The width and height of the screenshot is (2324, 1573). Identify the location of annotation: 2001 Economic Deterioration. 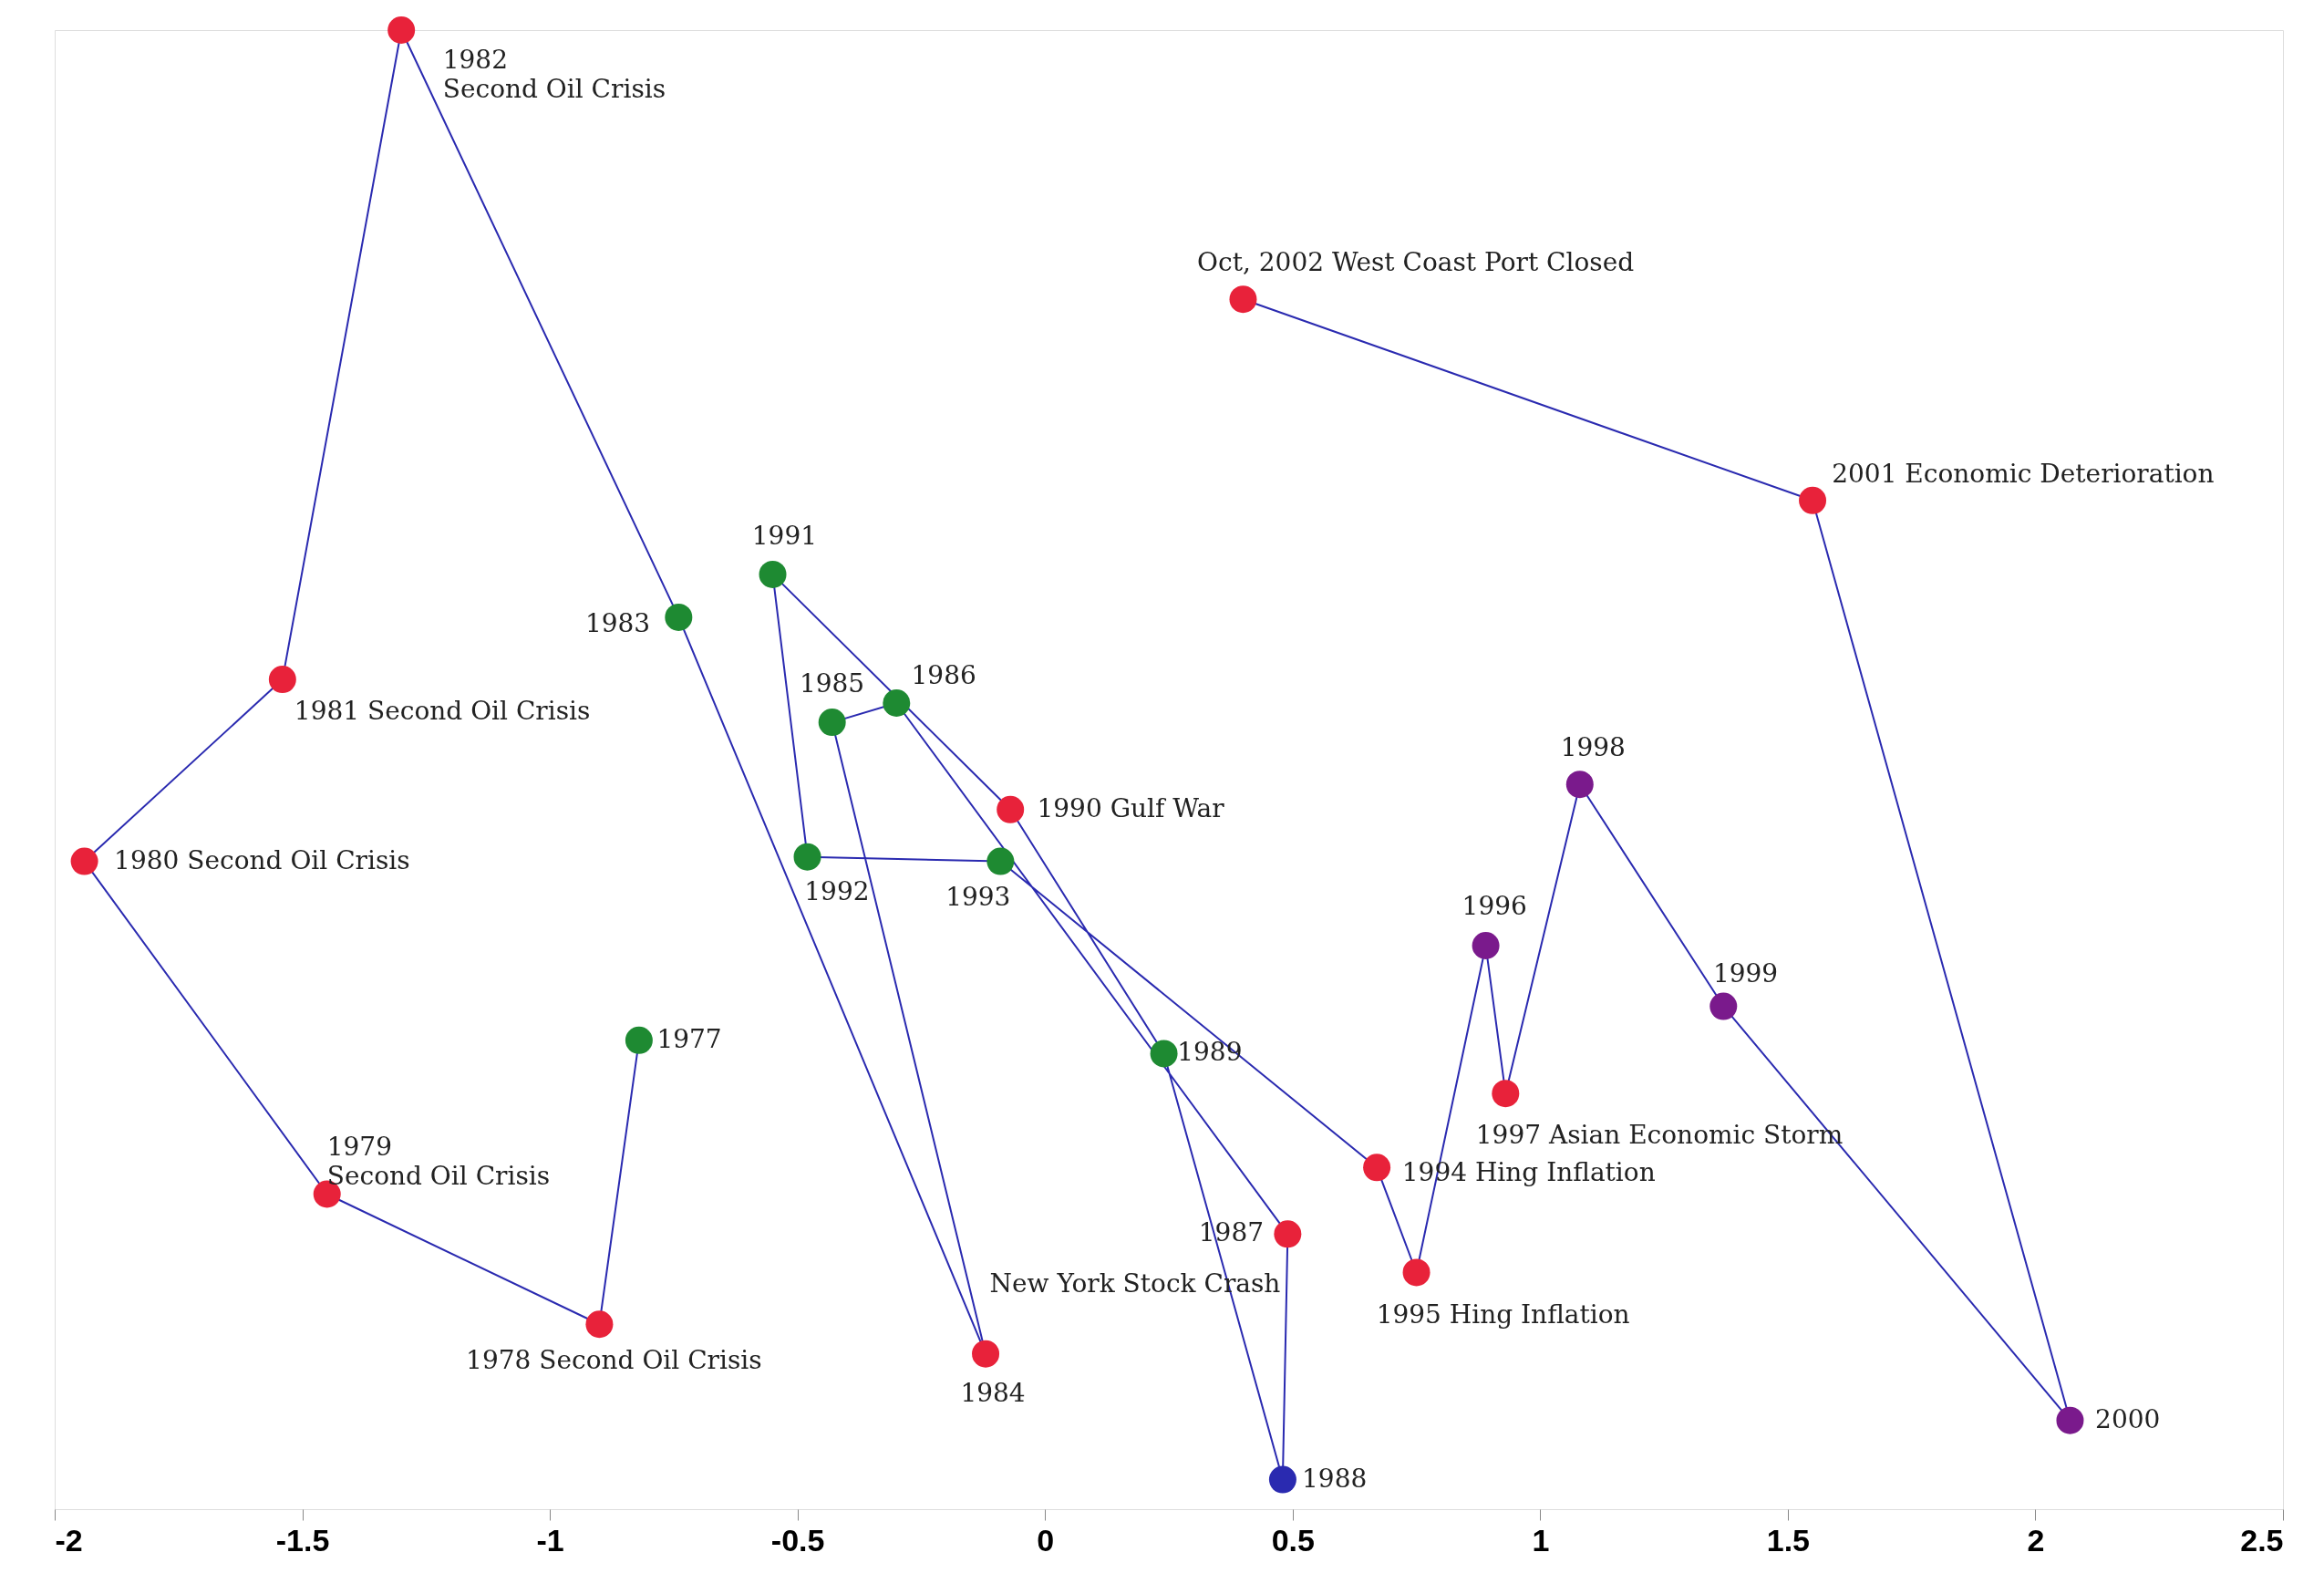
(2024, 474).